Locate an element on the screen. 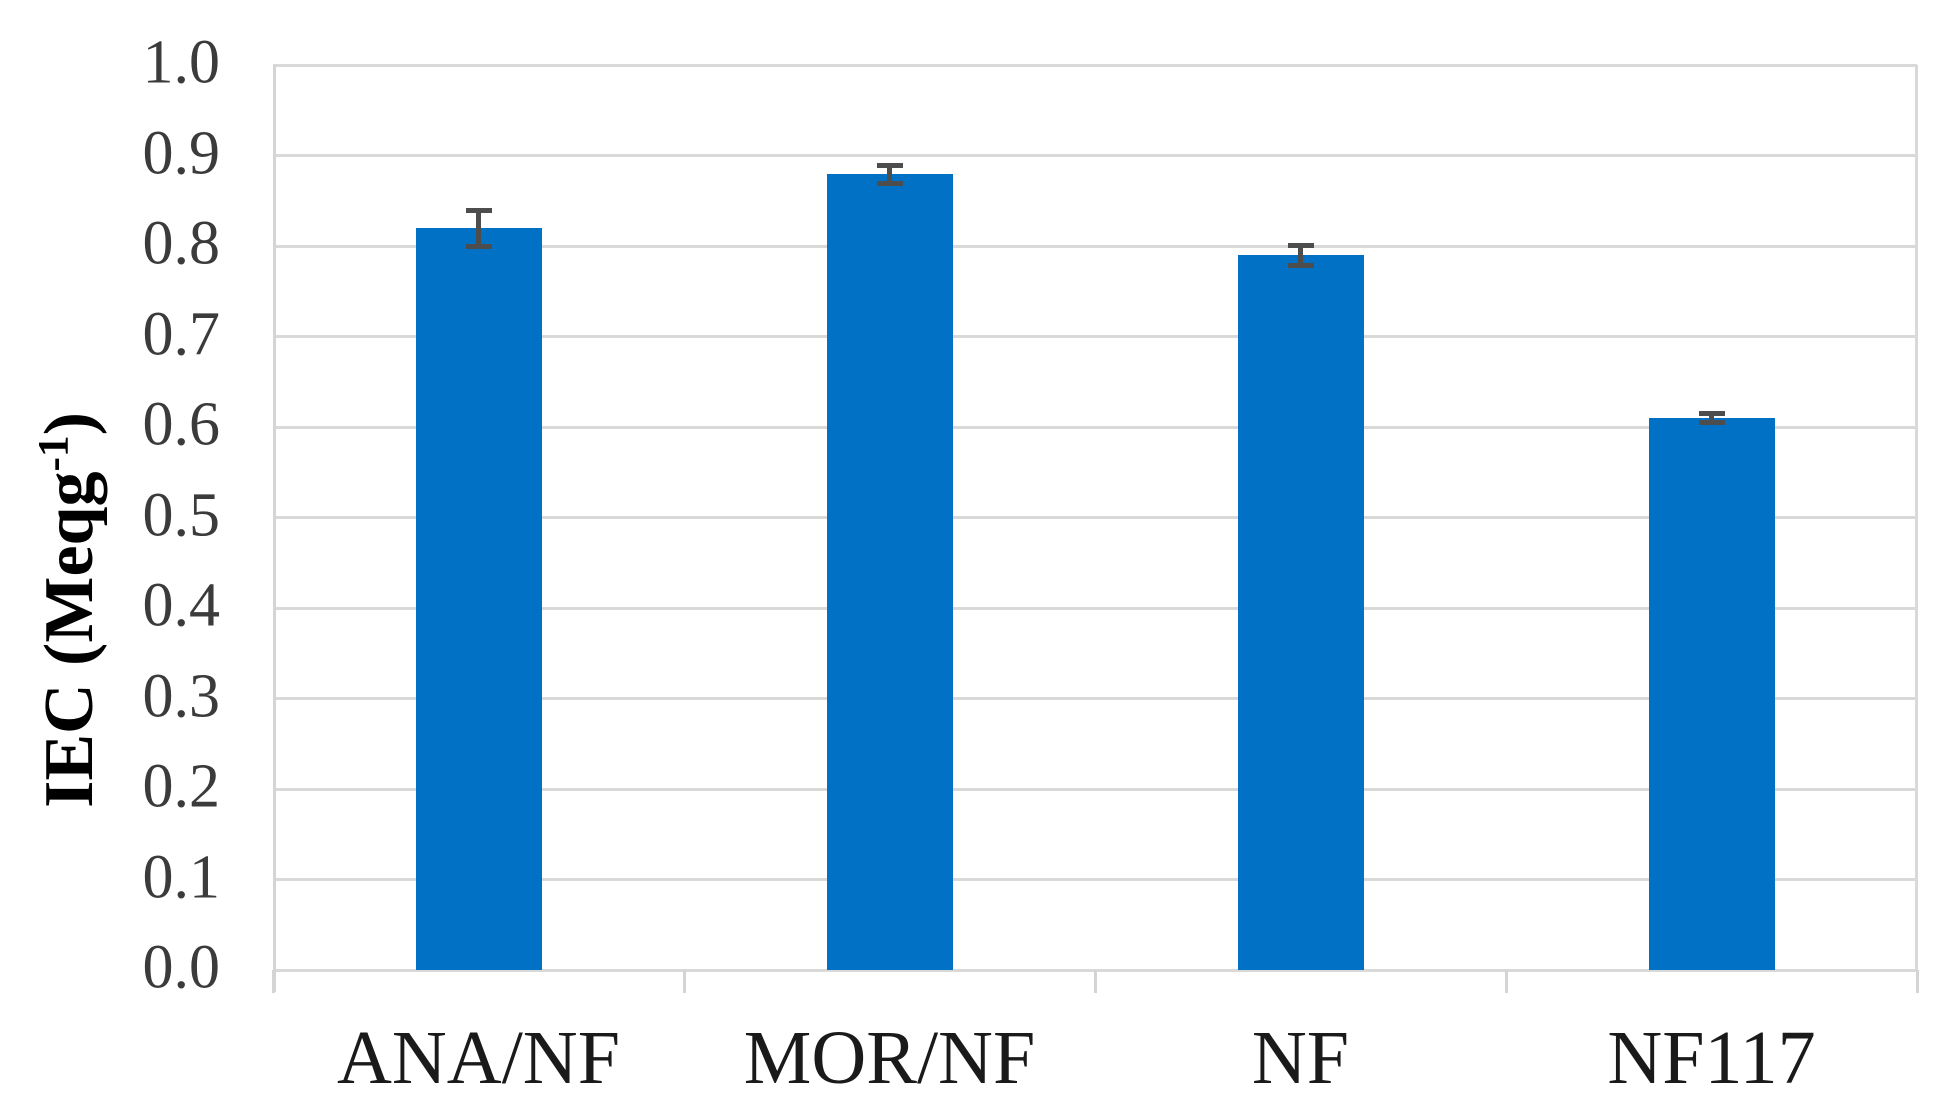  x-category-label: NF117 is located at coordinates (1711, 1058).